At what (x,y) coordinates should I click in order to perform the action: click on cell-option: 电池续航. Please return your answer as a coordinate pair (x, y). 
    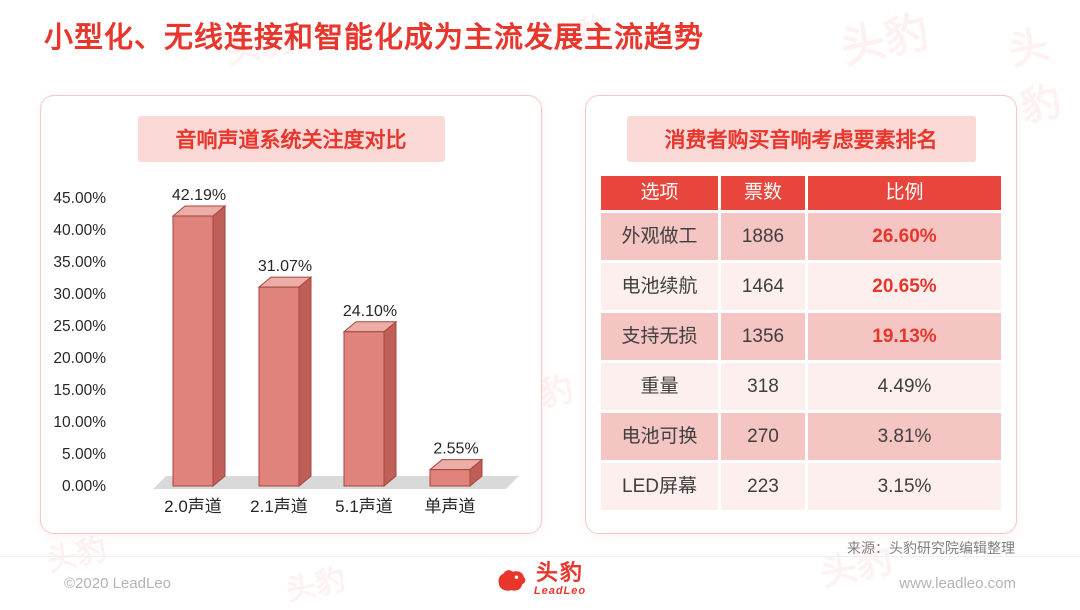
    Looking at the image, I should click on (659, 286).